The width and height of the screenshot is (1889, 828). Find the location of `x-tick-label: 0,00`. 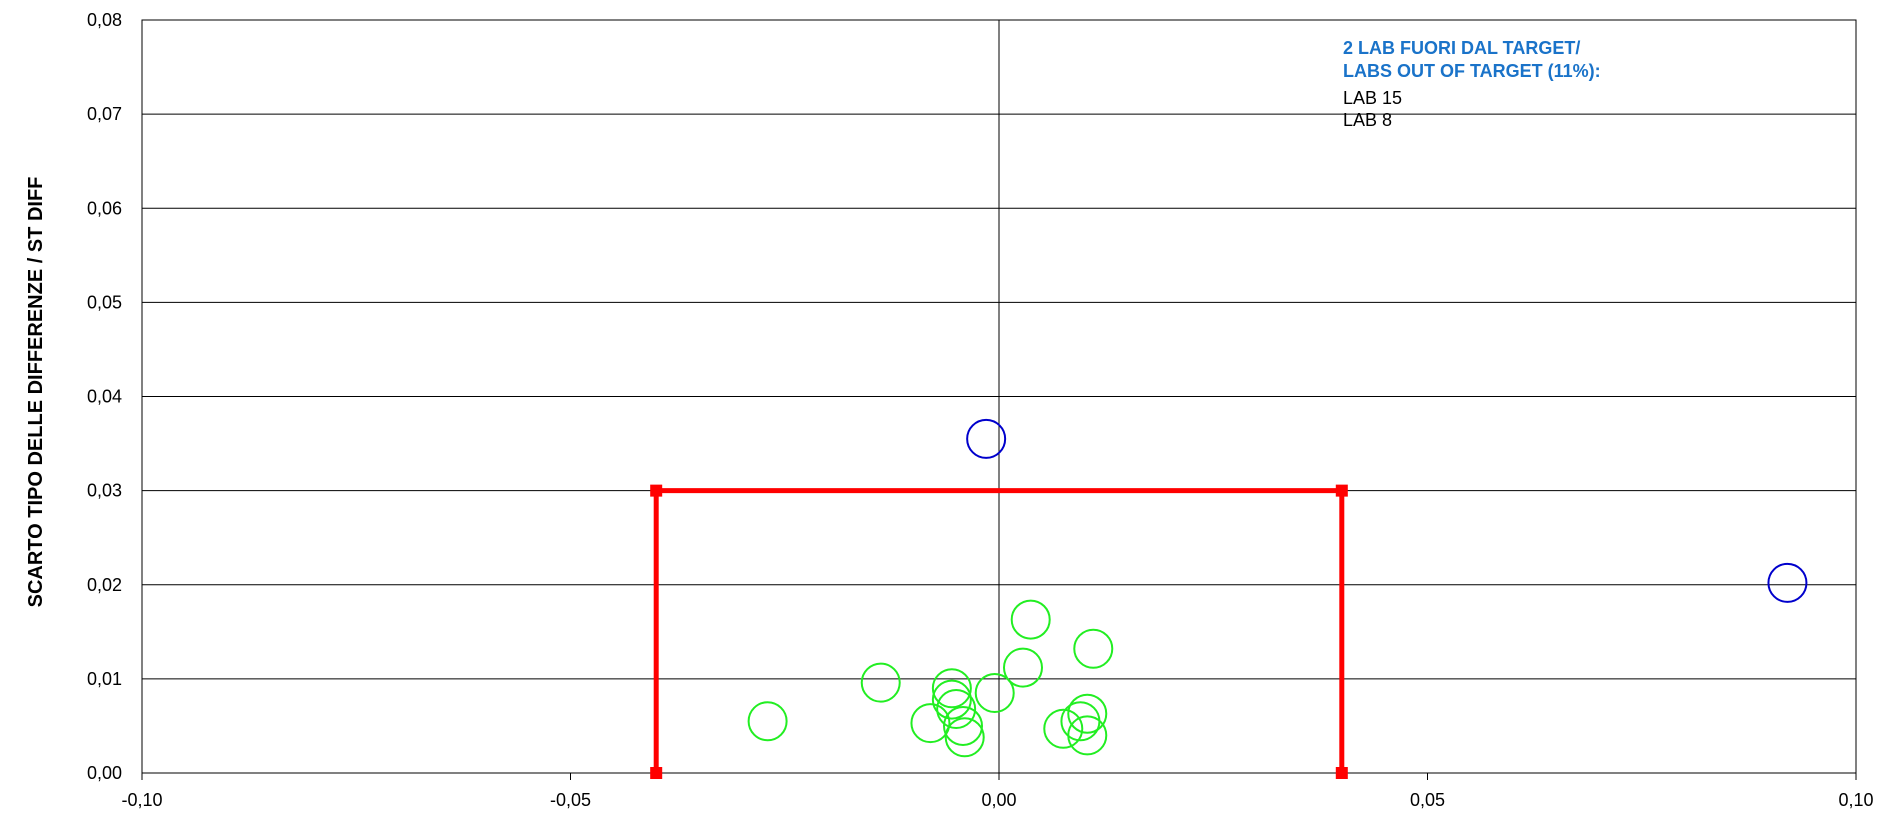

x-tick-label: 0,00 is located at coordinates (998, 800).